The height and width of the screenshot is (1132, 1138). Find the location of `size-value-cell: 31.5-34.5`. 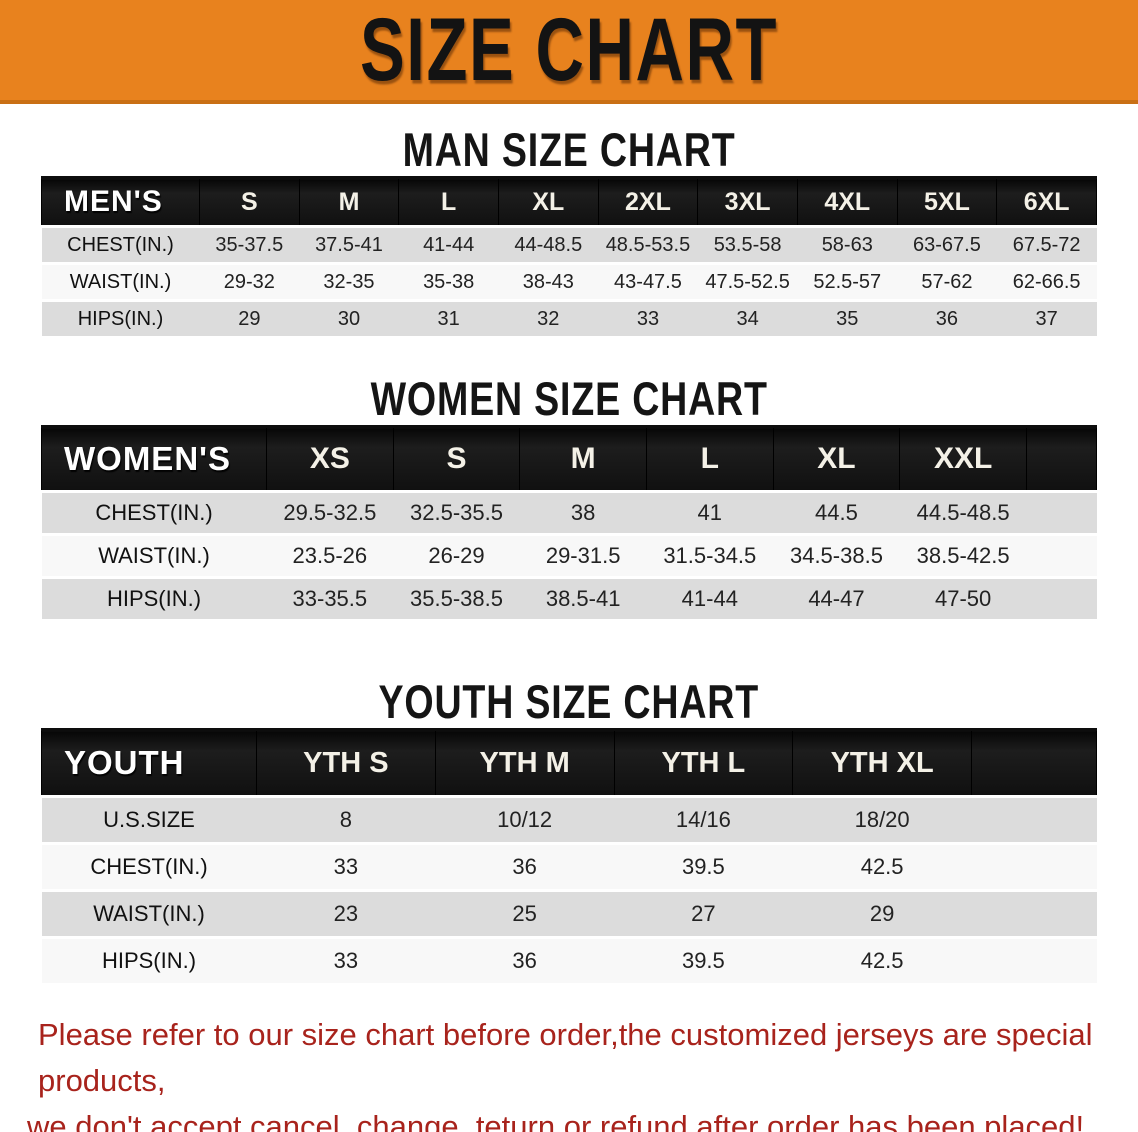

size-value-cell: 31.5-34.5 is located at coordinates (710, 556).